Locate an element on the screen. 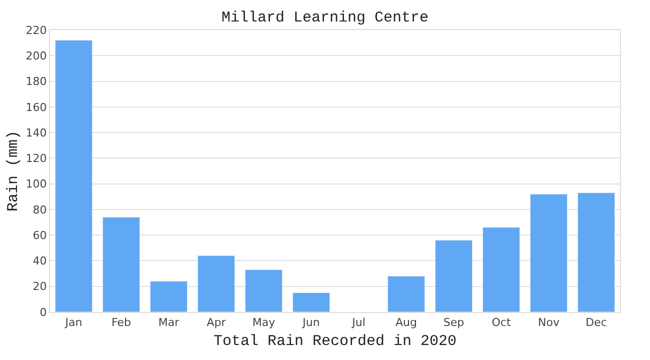 The width and height of the screenshot is (650, 360). y-tick-label: 200 is located at coordinates (36, 55).